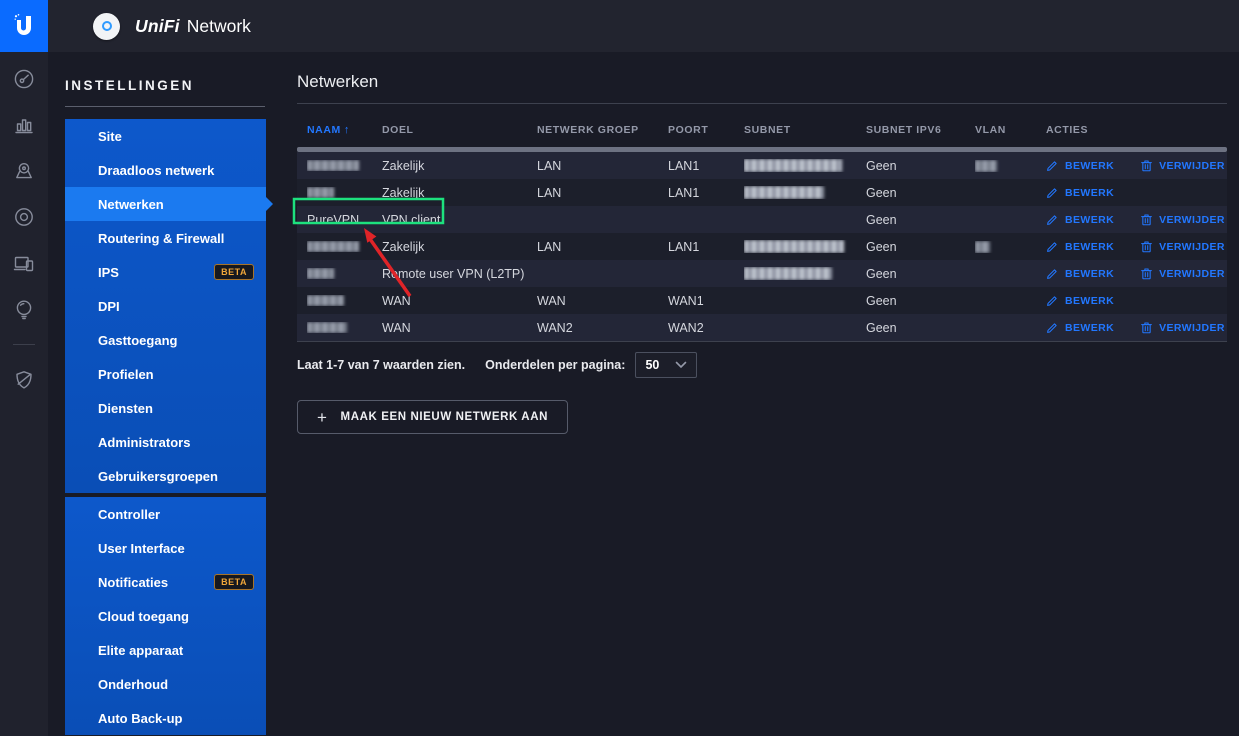  Describe the element at coordinates (138, 340) in the screenshot. I see `sidebar-item-label: Gasttoegang` at that location.